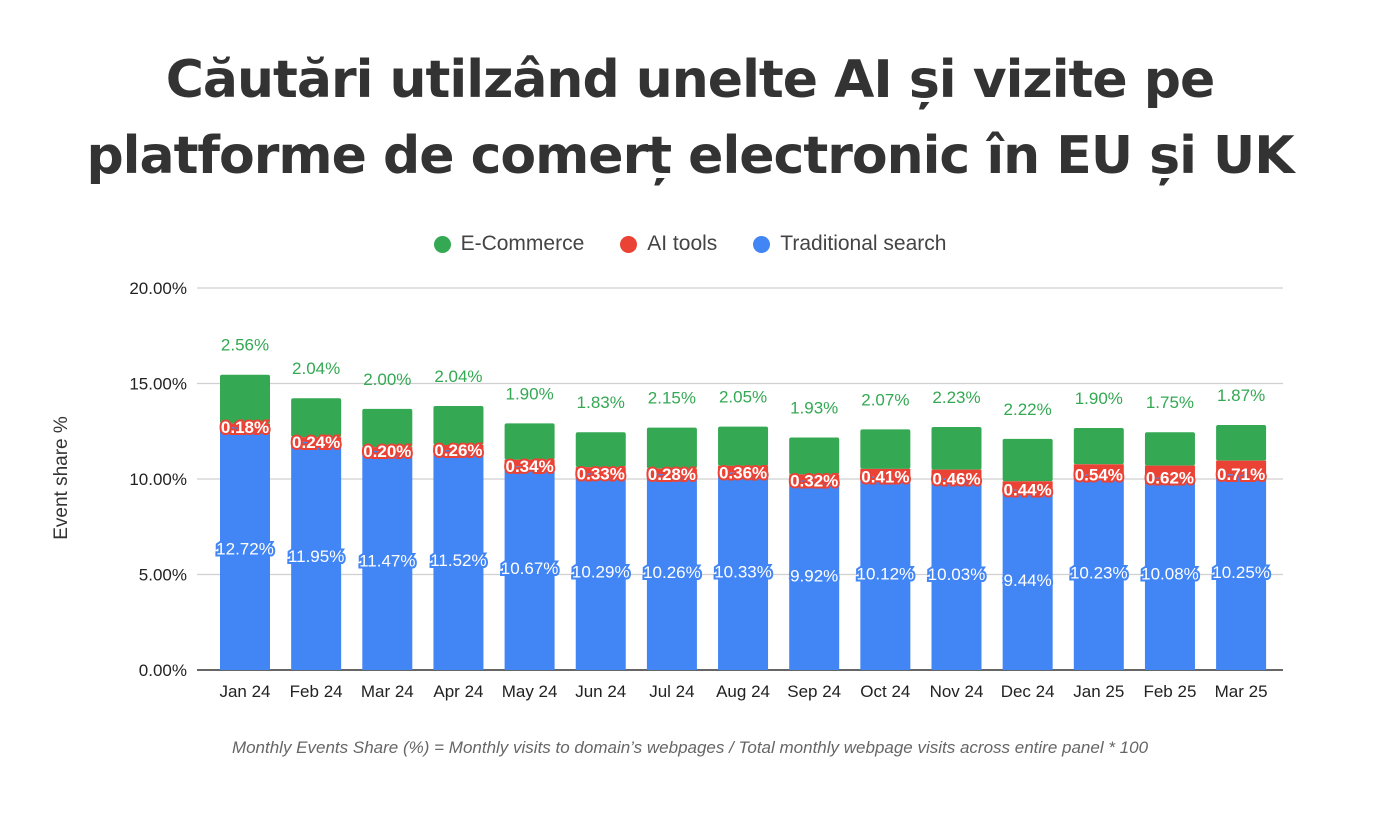 This screenshot has height=814, width=1380. Describe the element at coordinates (885, 691) in the screenshot. I see `x-tick-label: Oct 24` at that location.